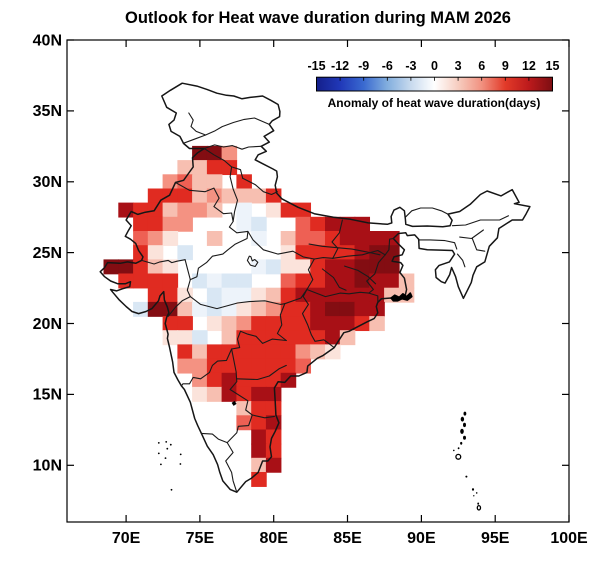  I want to click on svg-text: 9, so click(505, 66).